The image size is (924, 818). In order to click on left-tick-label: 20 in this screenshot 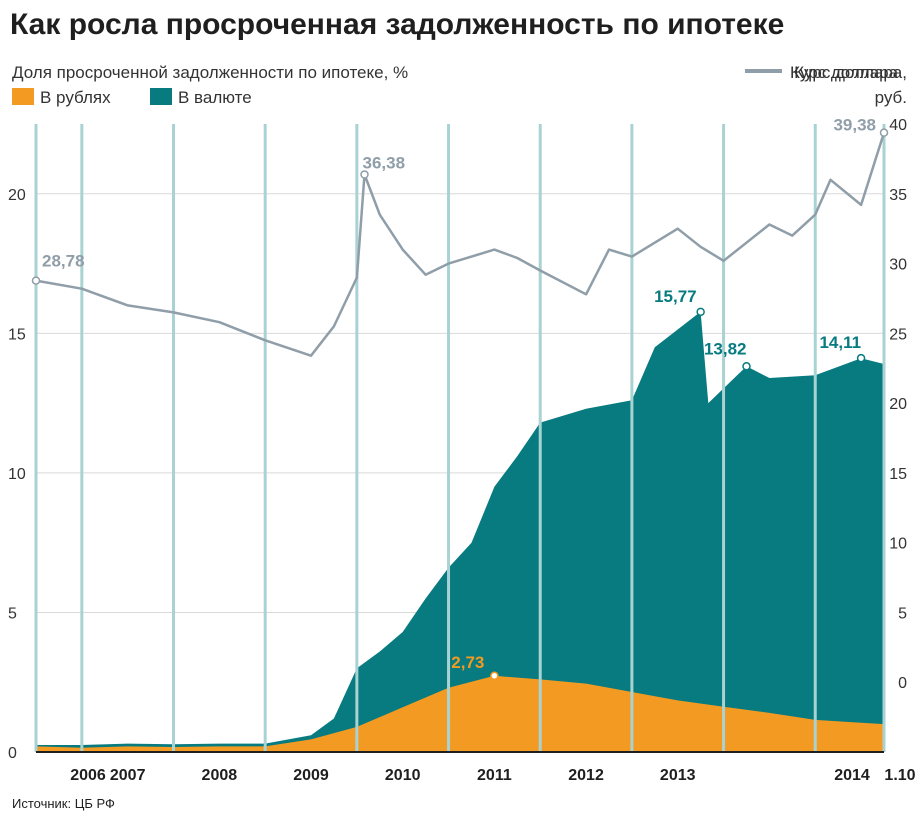, I will do `click(17, 195)`.